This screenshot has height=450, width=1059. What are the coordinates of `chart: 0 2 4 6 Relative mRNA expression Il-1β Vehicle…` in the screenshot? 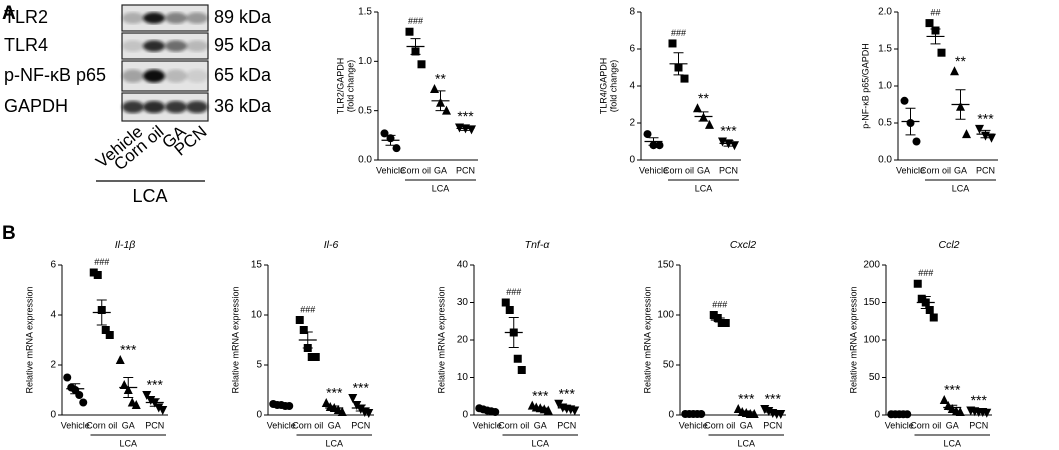 It's located at (96, 343).